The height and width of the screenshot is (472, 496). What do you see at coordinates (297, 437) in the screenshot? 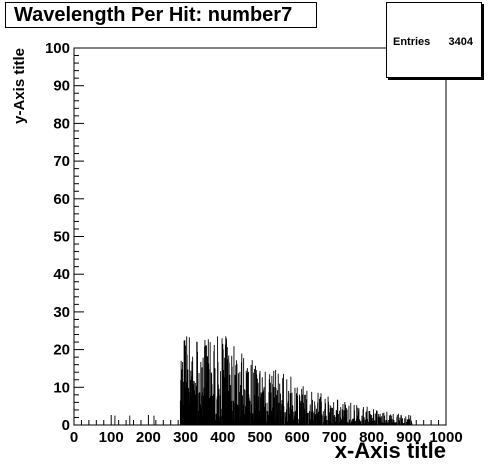
I see `x-tick-label: 600` at bounding box center [297, 437].